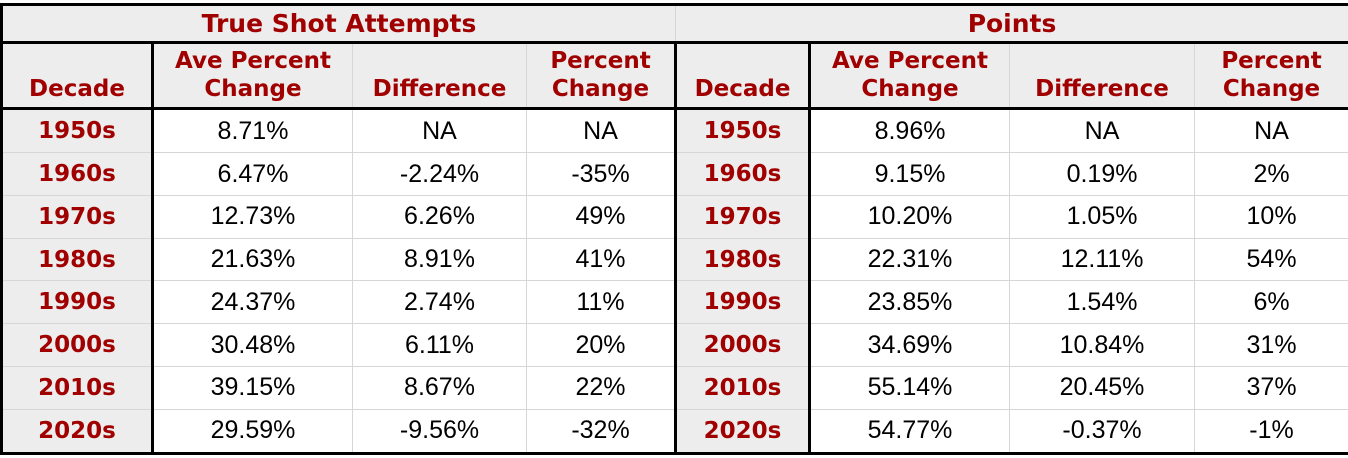 The image size is (1348, 458). Describe the element at coordinates (439, 259) in the screenshot. I see `value-cell: 8.91%` at that location.